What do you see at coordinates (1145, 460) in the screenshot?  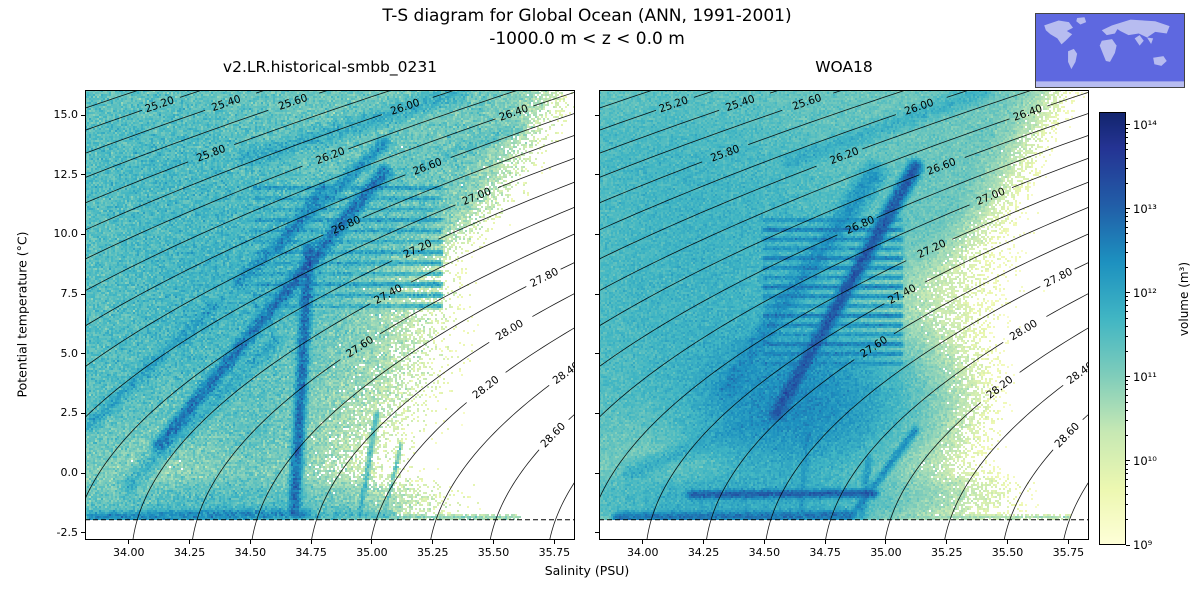 I see `colorbar-tick-label: 10¹⁰` at bounding box center [1145, 460].